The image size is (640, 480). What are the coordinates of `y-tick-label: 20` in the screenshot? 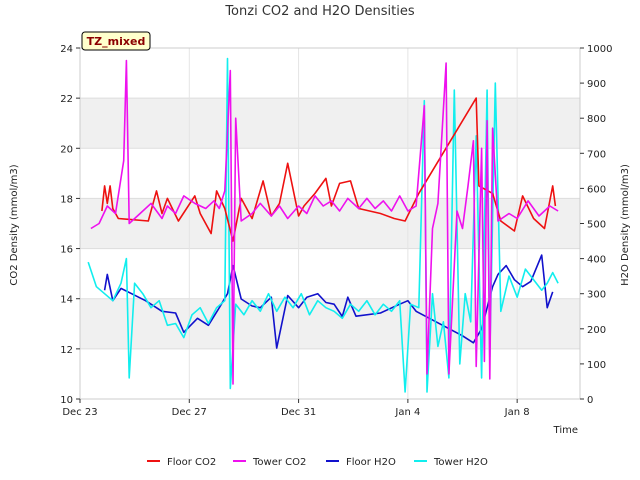 It's located at (66, 149).